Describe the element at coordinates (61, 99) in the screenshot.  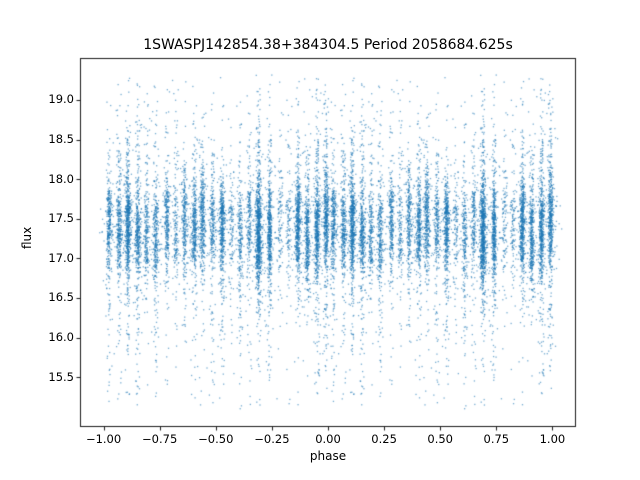
I see `y-tick-label: 19.0` at that location.